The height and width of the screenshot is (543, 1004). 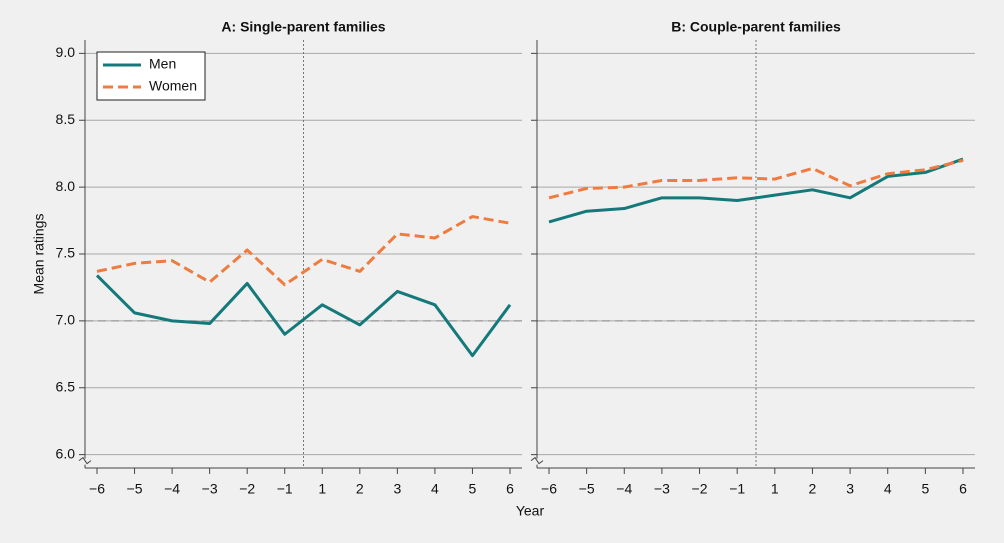 I want to click on y-tick-label: 6.5, so click(x=66, y=386).